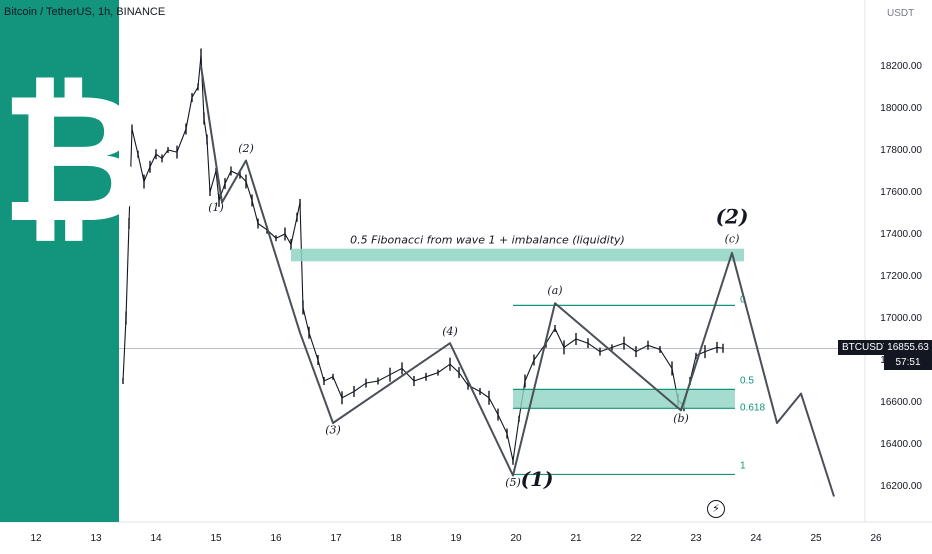  What do you see at coordinates (866, 347) in the screenshot?
I see `ticker-symbol-badge: BTCUSDT` at bounding box center [866, 347].